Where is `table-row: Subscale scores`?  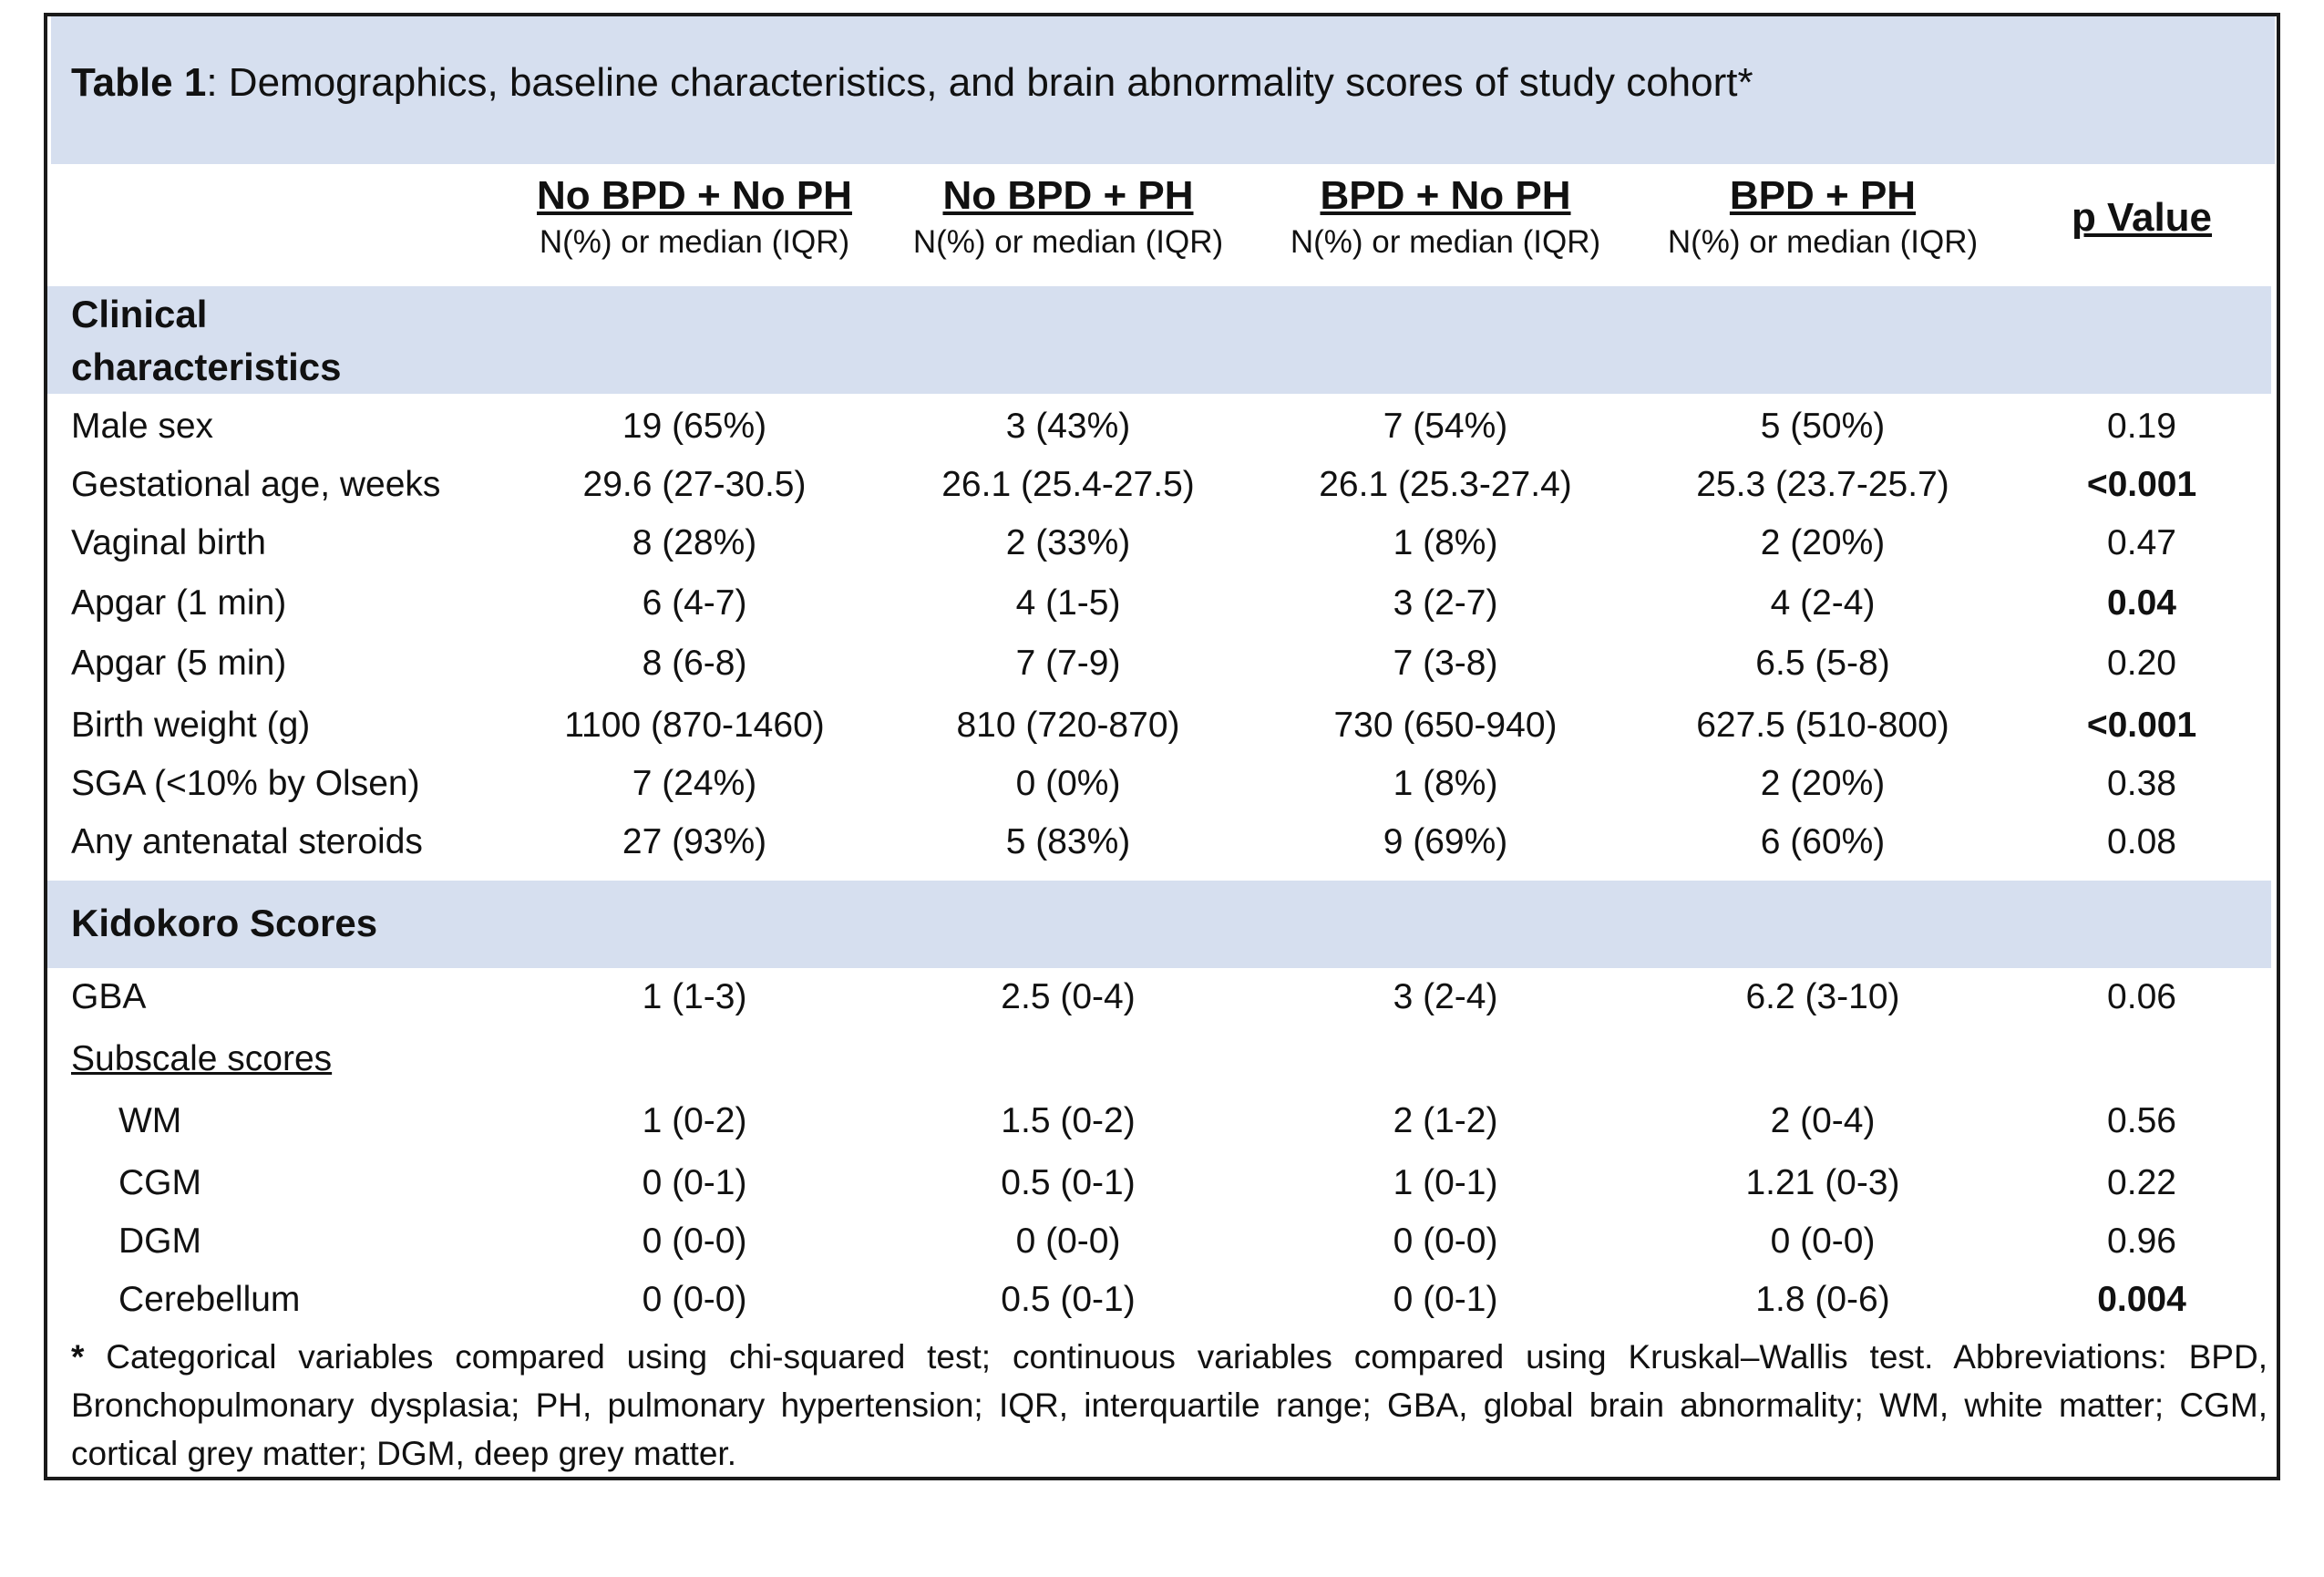 table-row: Subscale scores is located at coordinates (1162, 1059).